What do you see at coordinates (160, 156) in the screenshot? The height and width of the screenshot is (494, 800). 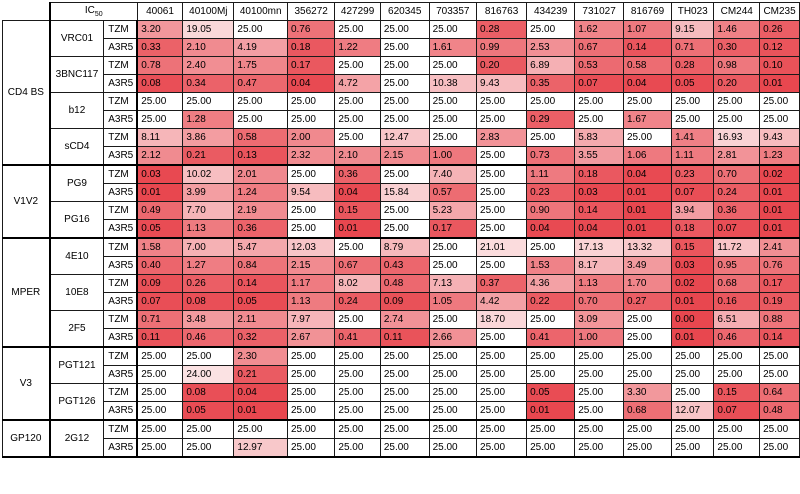 I see `ic50-value-cell: 2.12` at bounding box center [160, 156].